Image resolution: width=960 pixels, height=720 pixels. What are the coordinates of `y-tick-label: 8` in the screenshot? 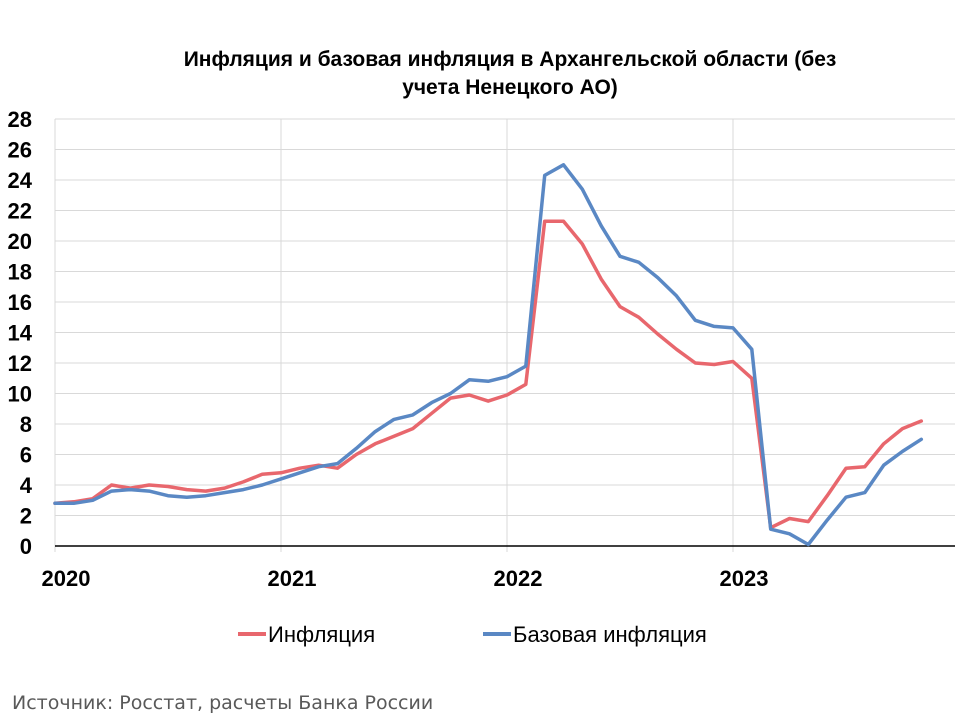 It's located at (26, 424).